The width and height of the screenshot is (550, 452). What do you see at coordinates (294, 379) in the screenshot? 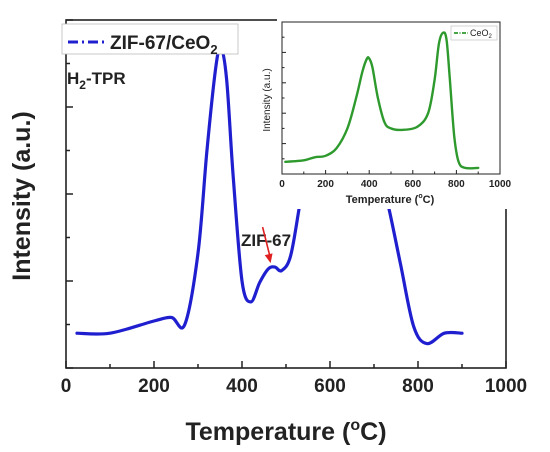
I see `main-x-ticks: 0 200 400 600 800 1000` at bounding box center [294, 379].